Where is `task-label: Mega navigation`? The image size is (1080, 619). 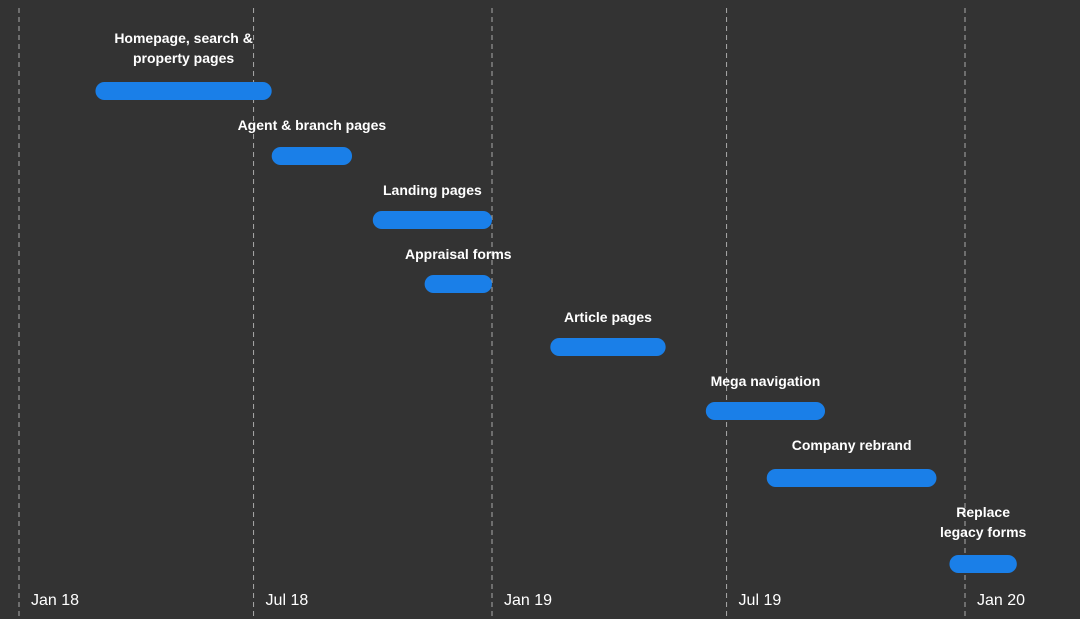 task-label: Mega navigation is located at coordinates (766, 381).